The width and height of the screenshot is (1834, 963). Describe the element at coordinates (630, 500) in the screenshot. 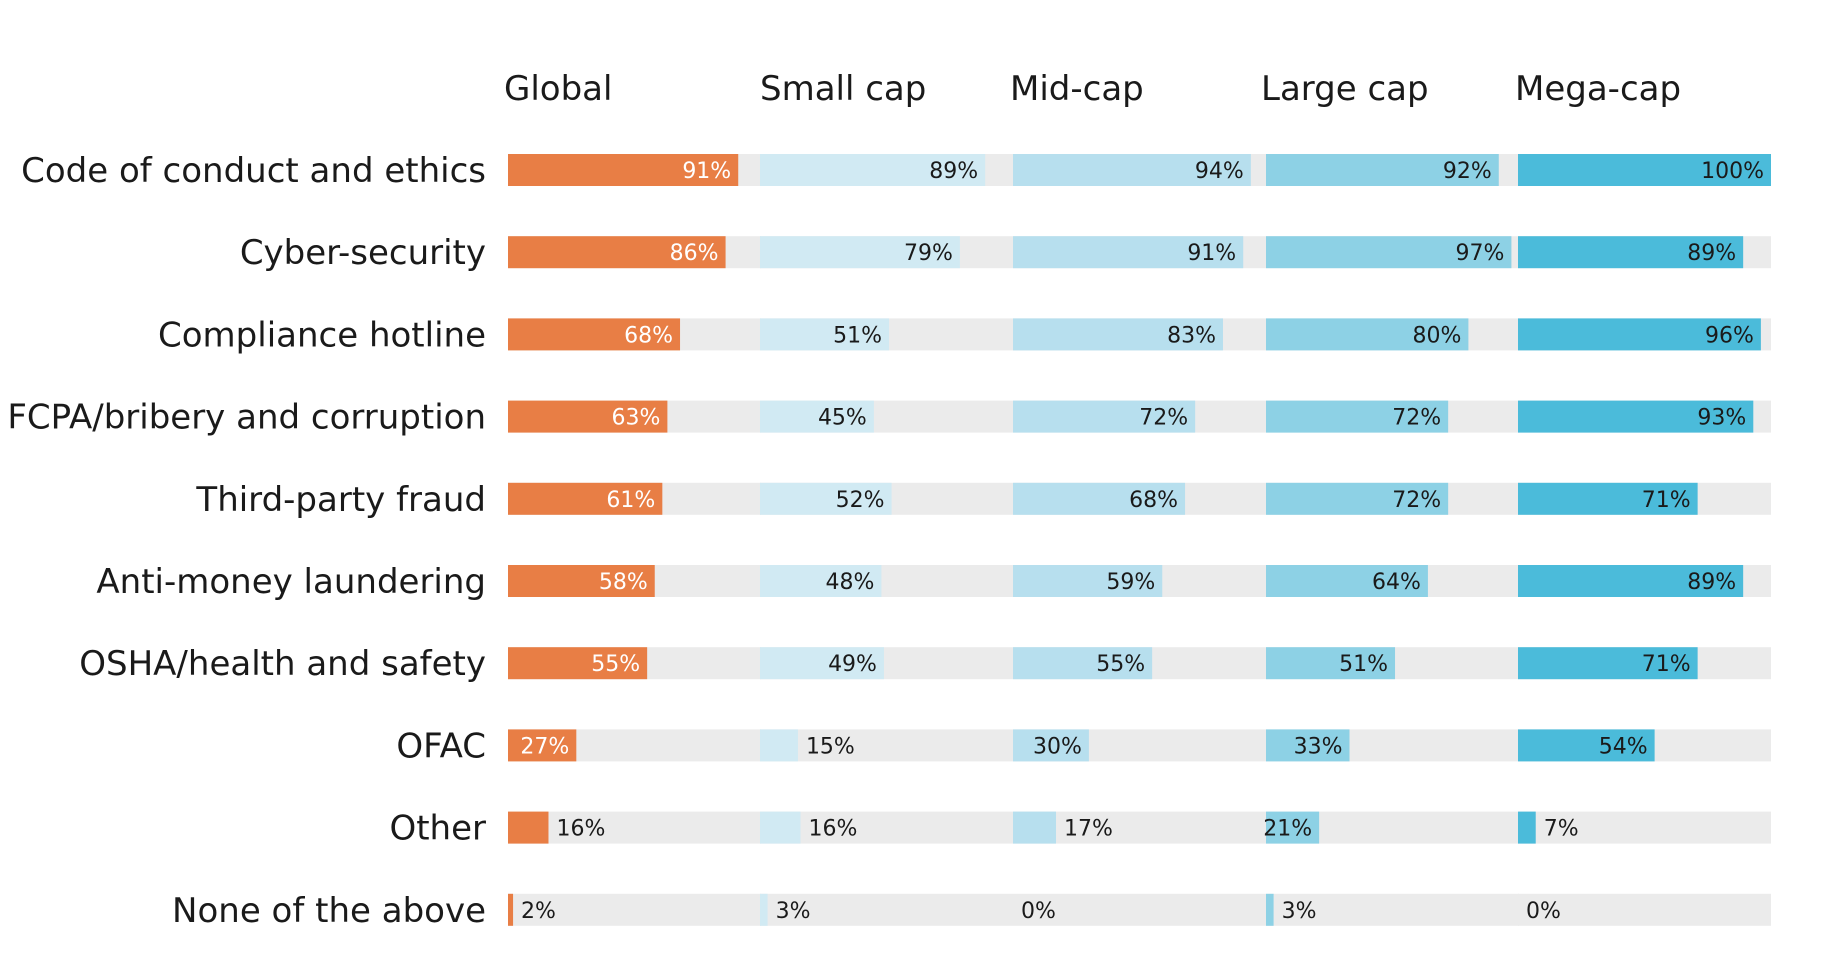

I see `value-label: 61%` at that location.